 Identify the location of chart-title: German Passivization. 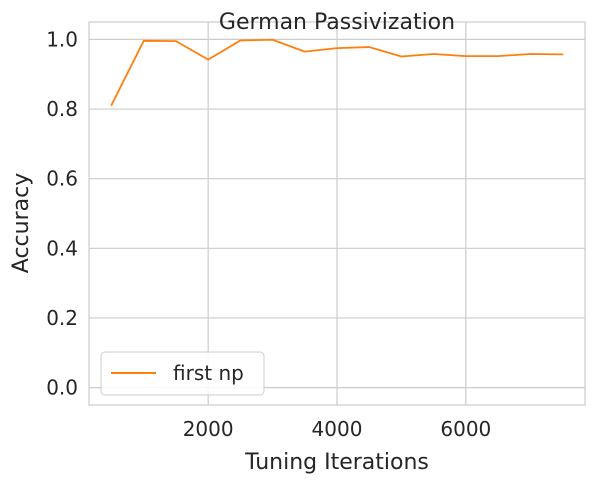
(337, 22).